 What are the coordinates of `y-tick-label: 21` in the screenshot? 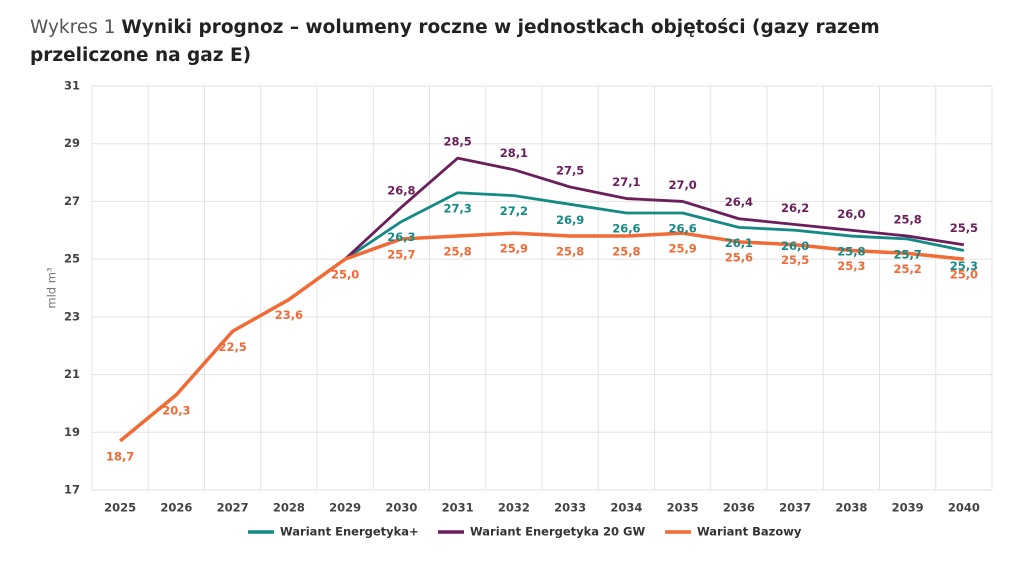 It's located at (72, 374).